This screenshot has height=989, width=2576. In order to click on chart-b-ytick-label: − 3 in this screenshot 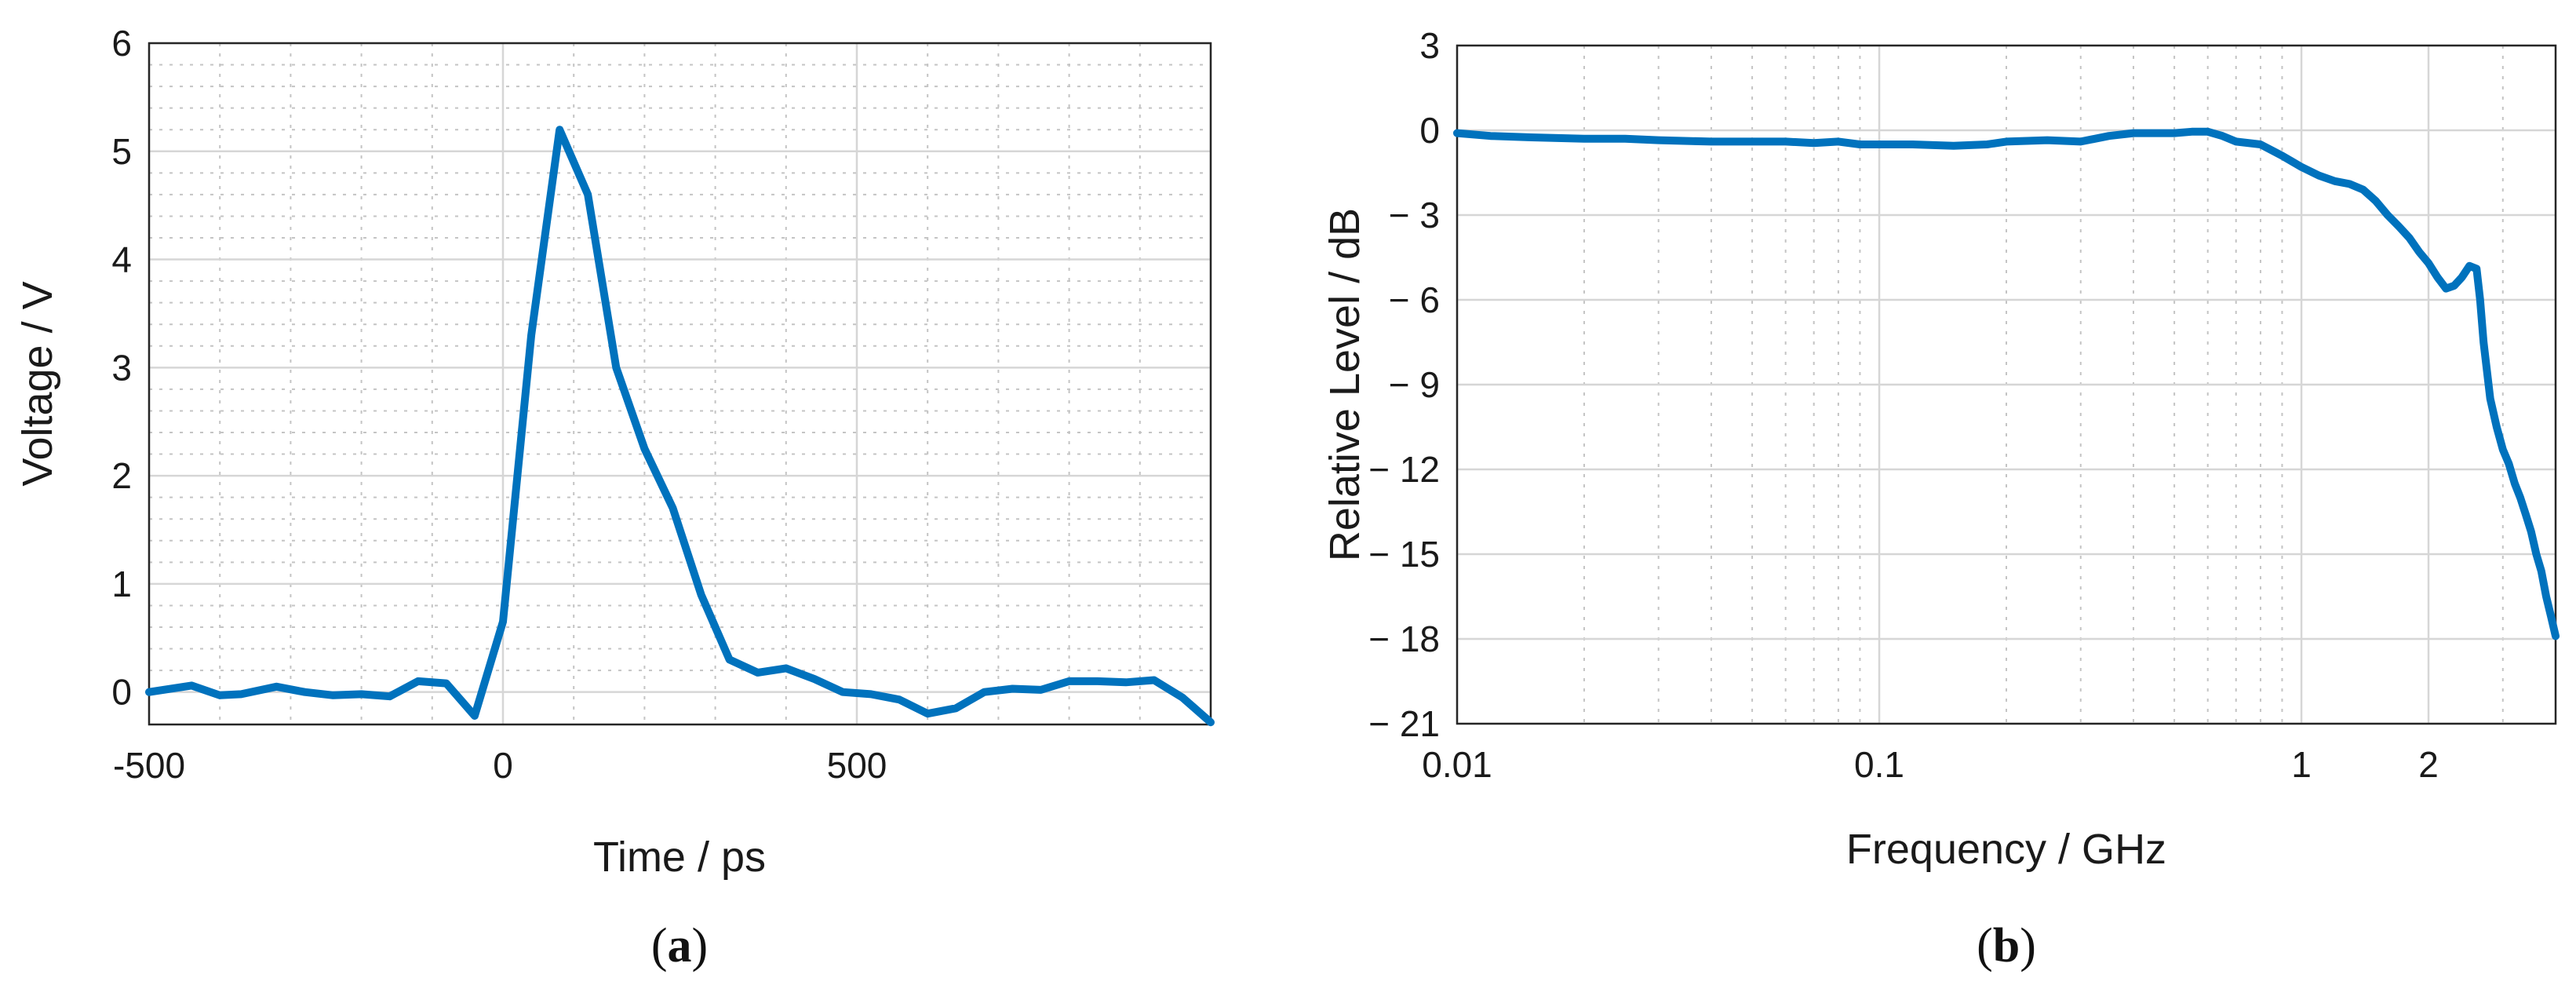, I will do `click(1414, 215)`.